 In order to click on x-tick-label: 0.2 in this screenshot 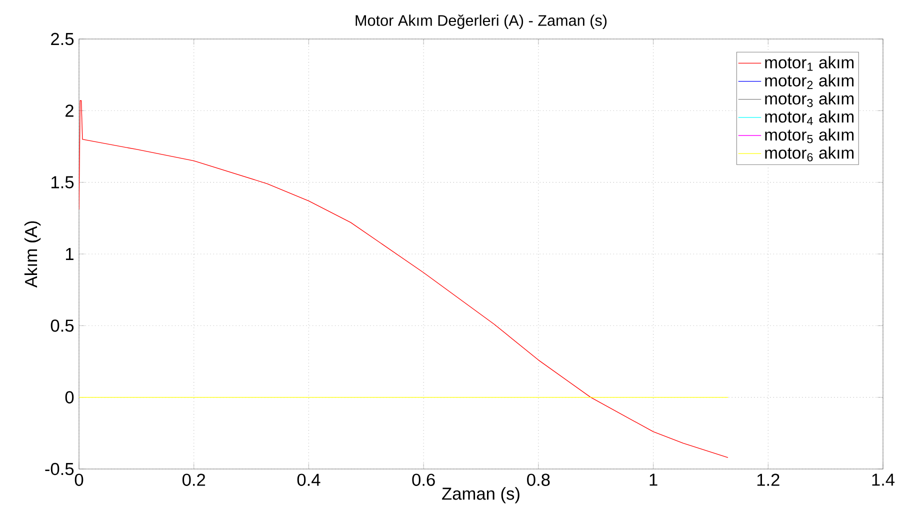, I will do `click(194, 480)`.